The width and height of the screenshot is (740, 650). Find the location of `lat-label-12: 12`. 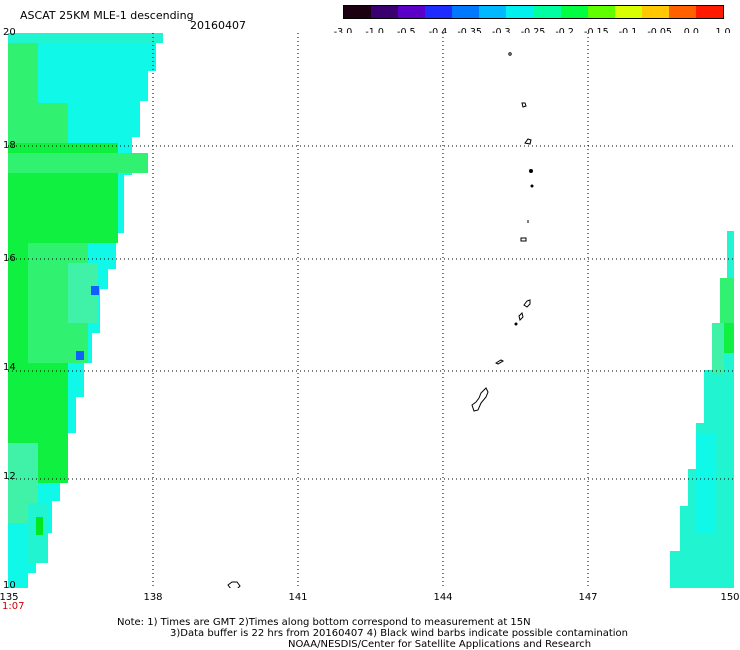

lat-label-12: 12 is located at coordinates (9, 476).